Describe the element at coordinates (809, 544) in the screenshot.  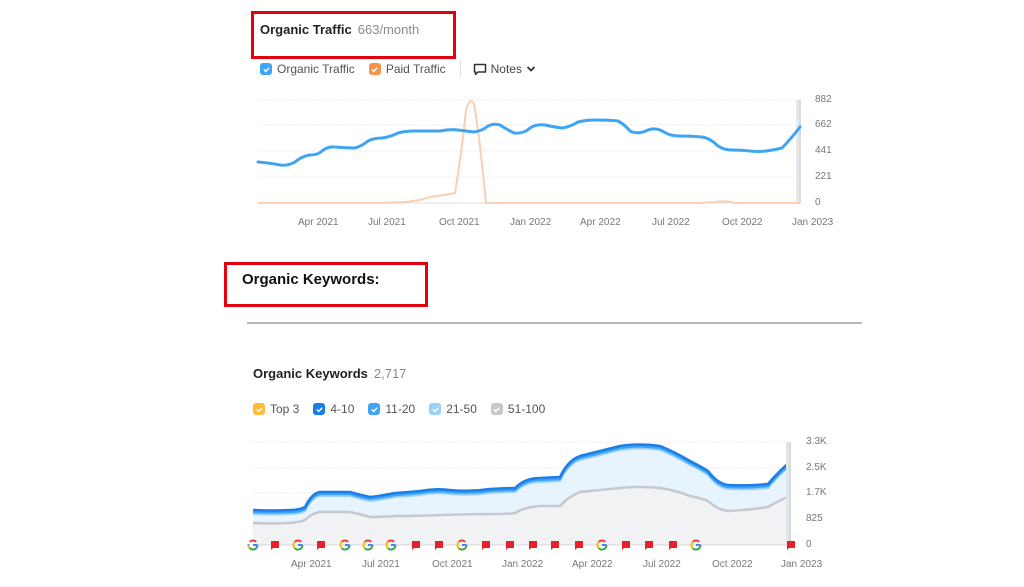
I see `keywords-y-tick: 0` at that location.